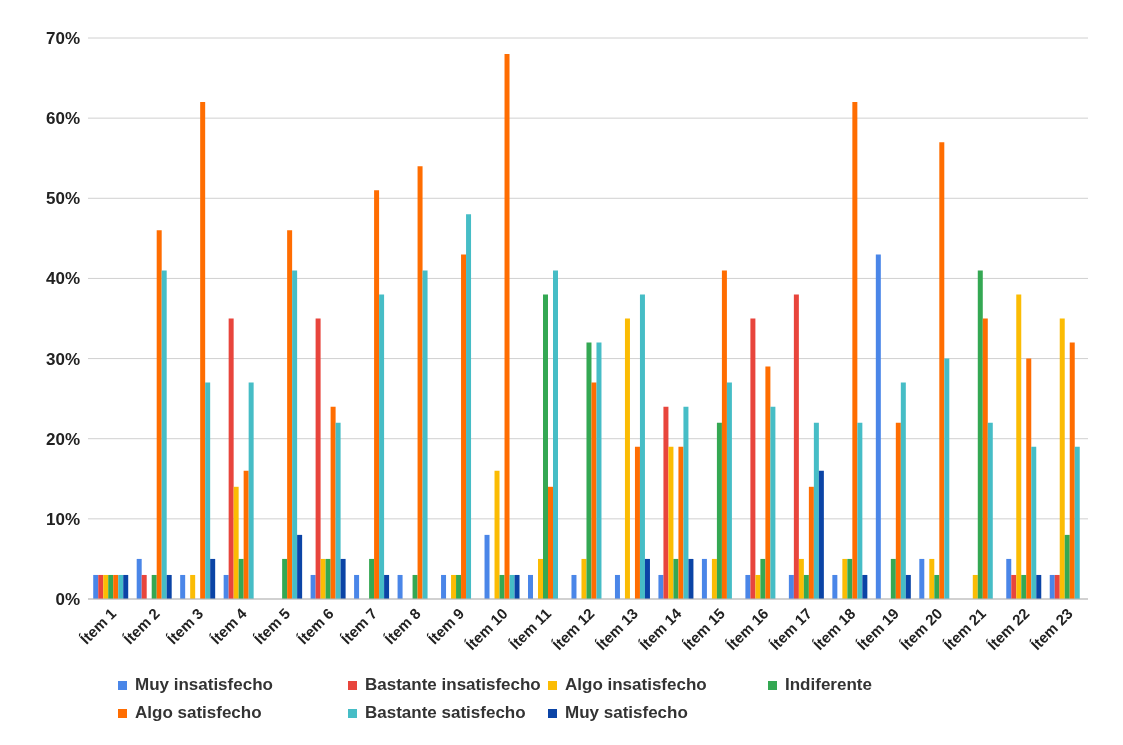  I want to click on y-tick-label: 10%, so click(62, 519).